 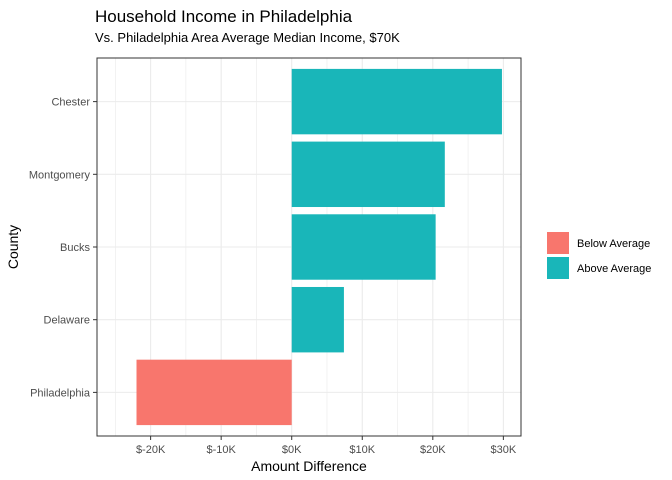 What do you see at coordinates (60, 175) in the screenshot?
I see `y-tick-label: Montgomery` at bounding box center [60, 175].